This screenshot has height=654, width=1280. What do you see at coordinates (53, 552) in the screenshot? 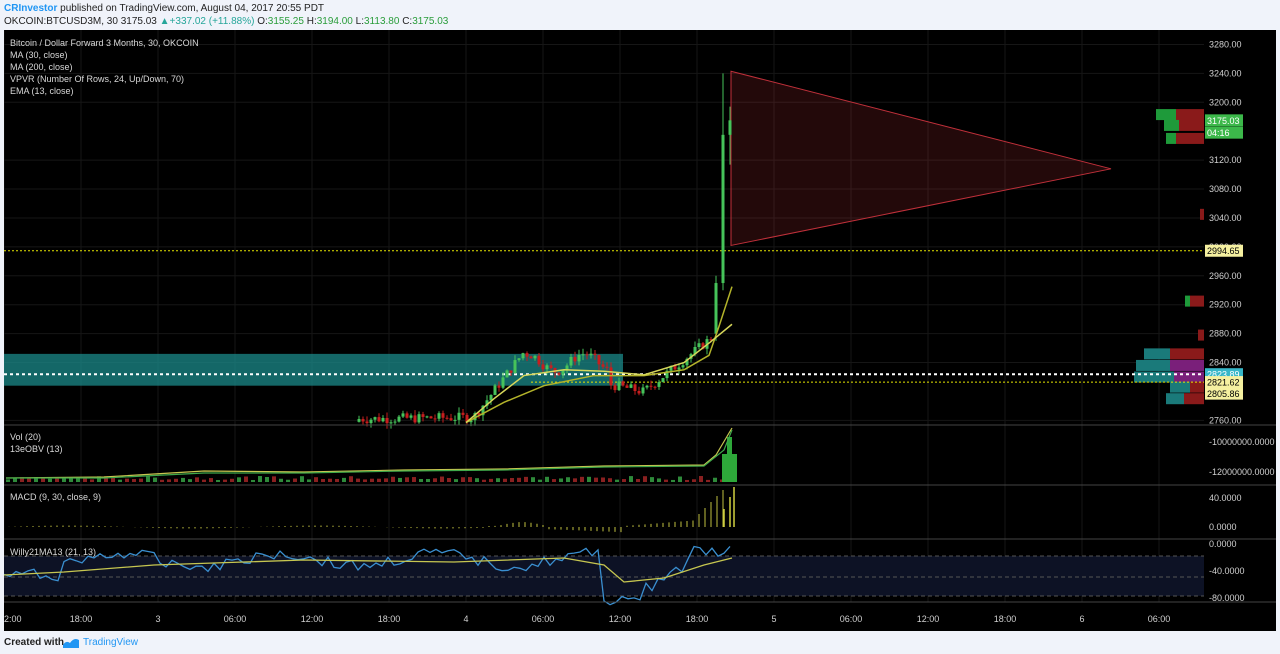
I see `willy-title: Willy21MA13 (21, 13)` at bounding box center [53, 552].